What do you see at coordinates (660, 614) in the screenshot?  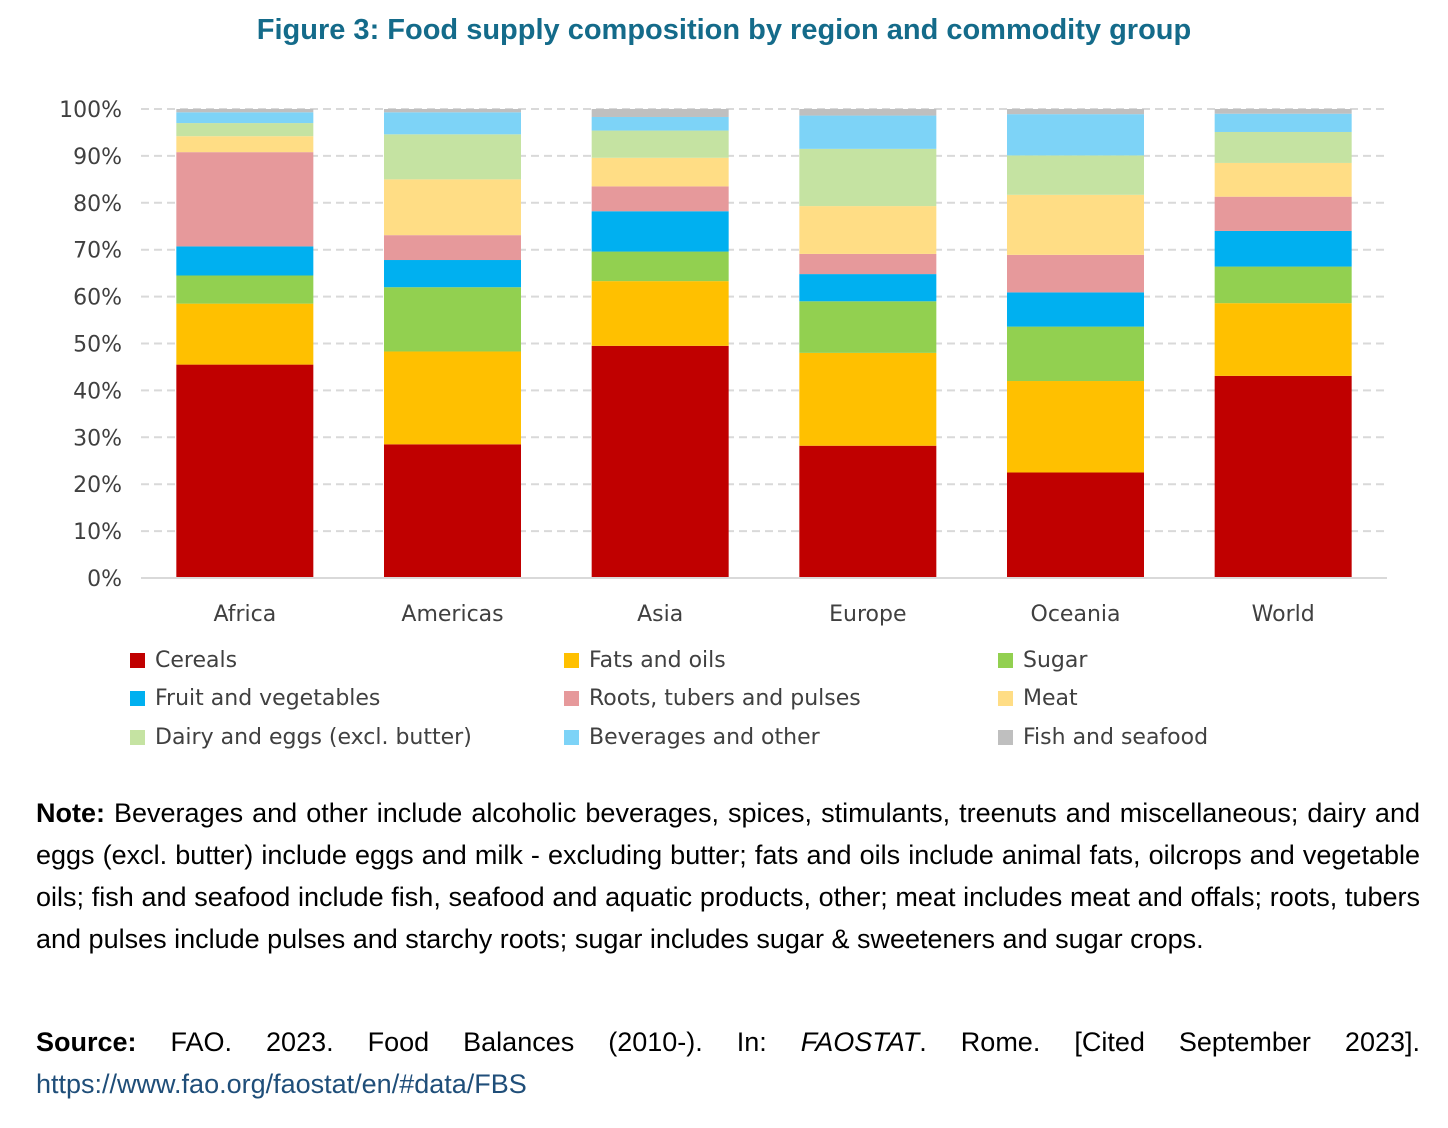 I see `x-category-label: Asia` at bounding box center [660, 614].